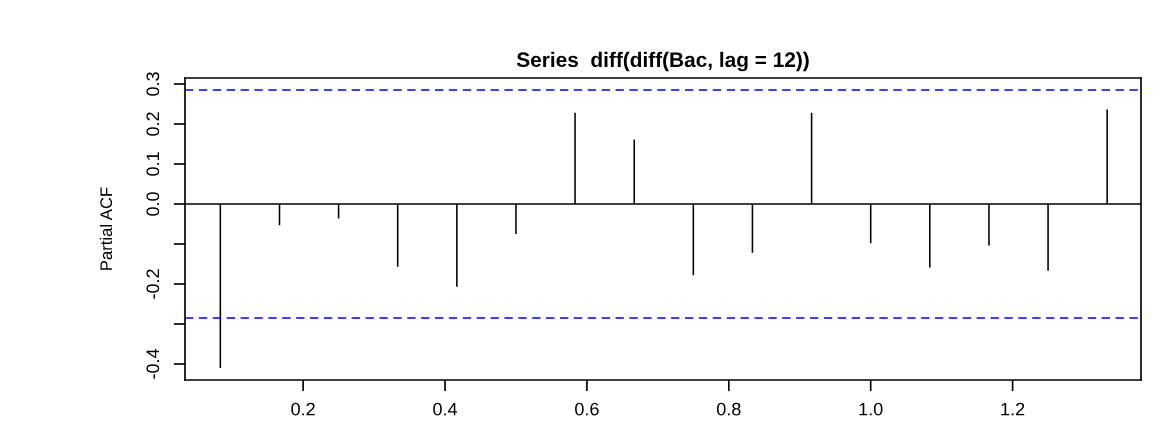 The height and width of the screenshot is (431, 1159). Describe the element at coordinates (153, 204) in the screenshot. I see `y-tick-label: 0.0` at that location.